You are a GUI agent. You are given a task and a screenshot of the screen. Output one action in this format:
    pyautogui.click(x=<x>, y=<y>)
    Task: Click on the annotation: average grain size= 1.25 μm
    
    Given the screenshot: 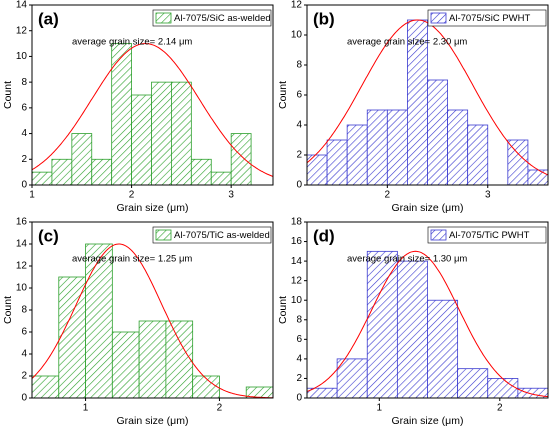 What is the action you would take?
    pyautogui.click(x=132, y=259)
    